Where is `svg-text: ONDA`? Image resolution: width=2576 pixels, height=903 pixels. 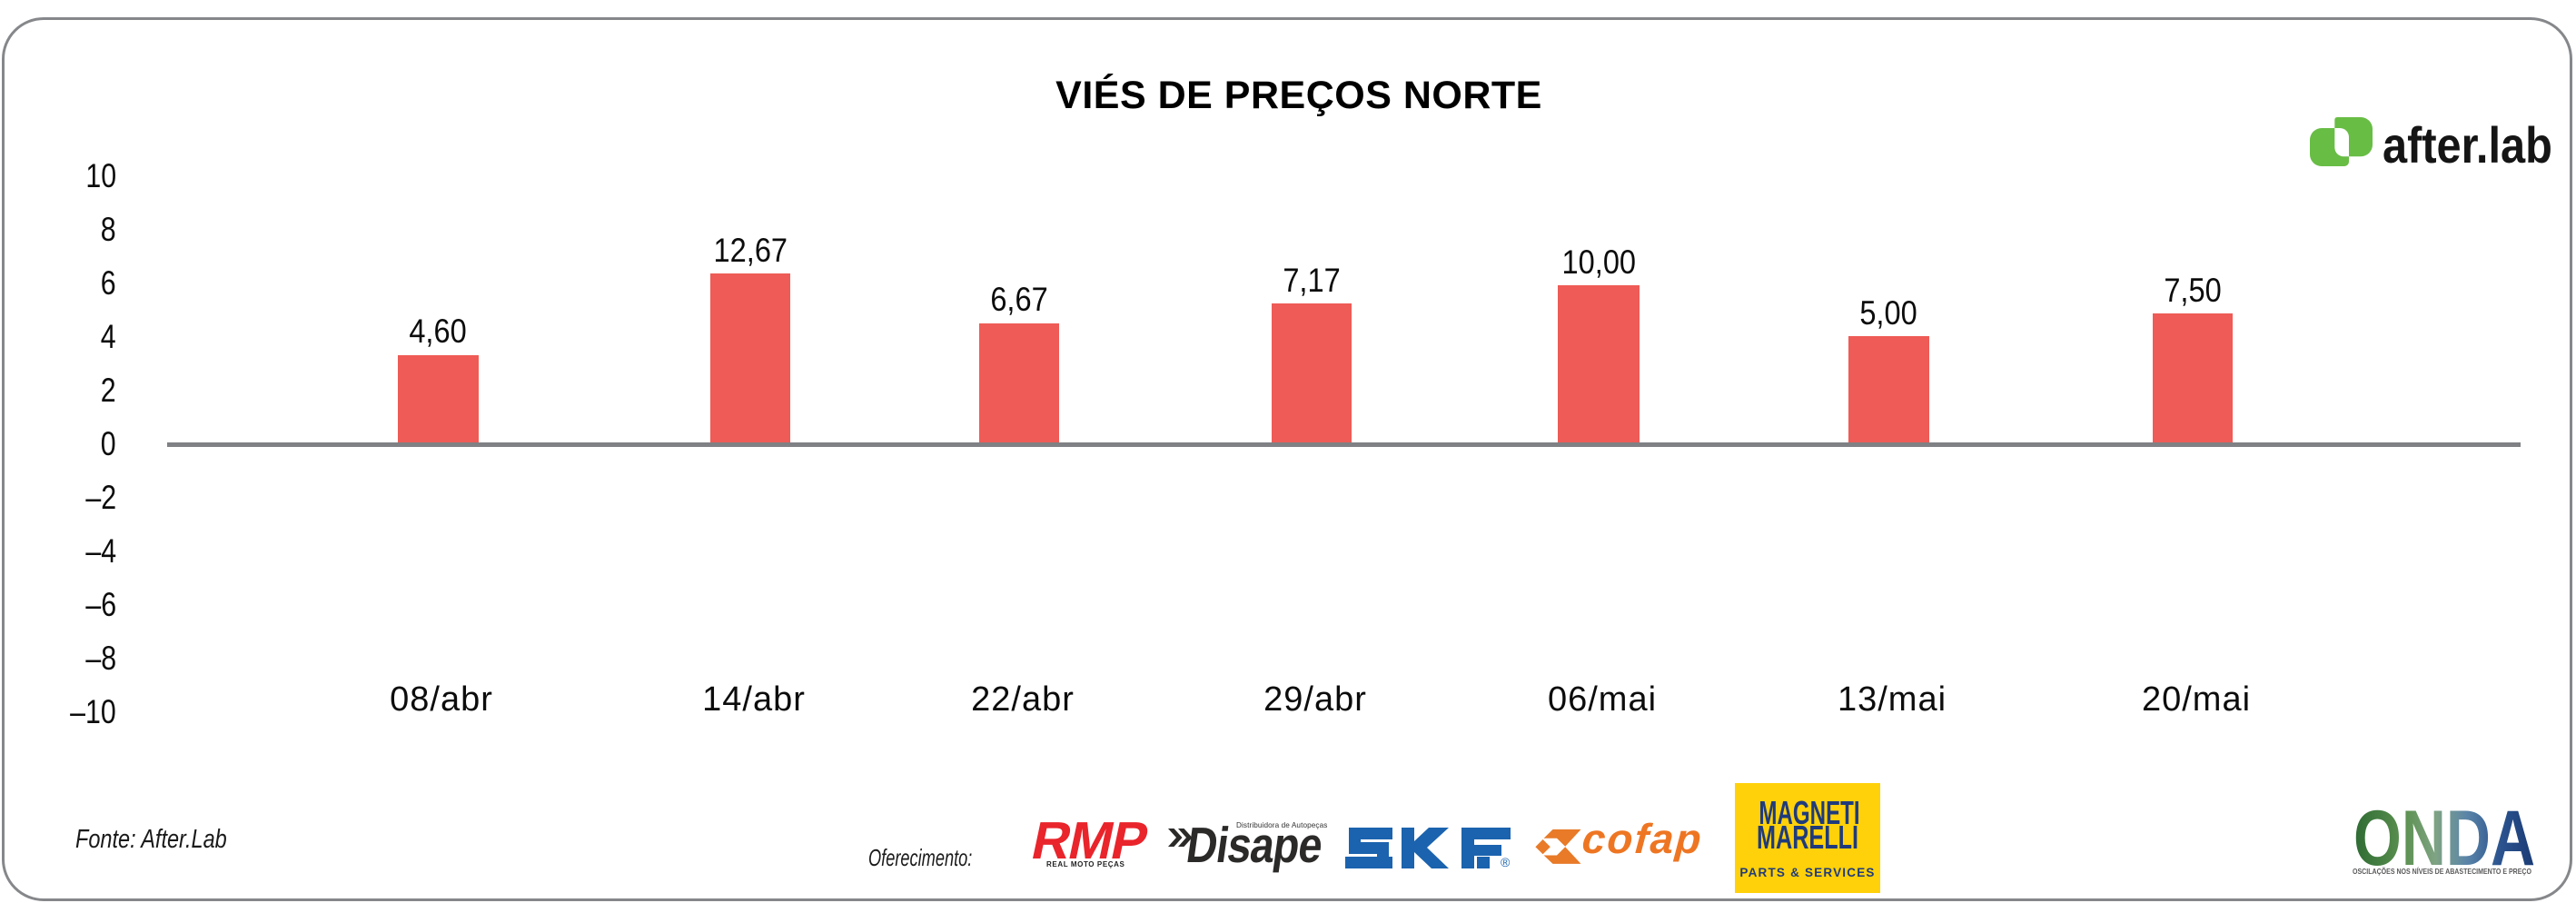 svg-text: ONDA is located at coordinates (2444, 841).